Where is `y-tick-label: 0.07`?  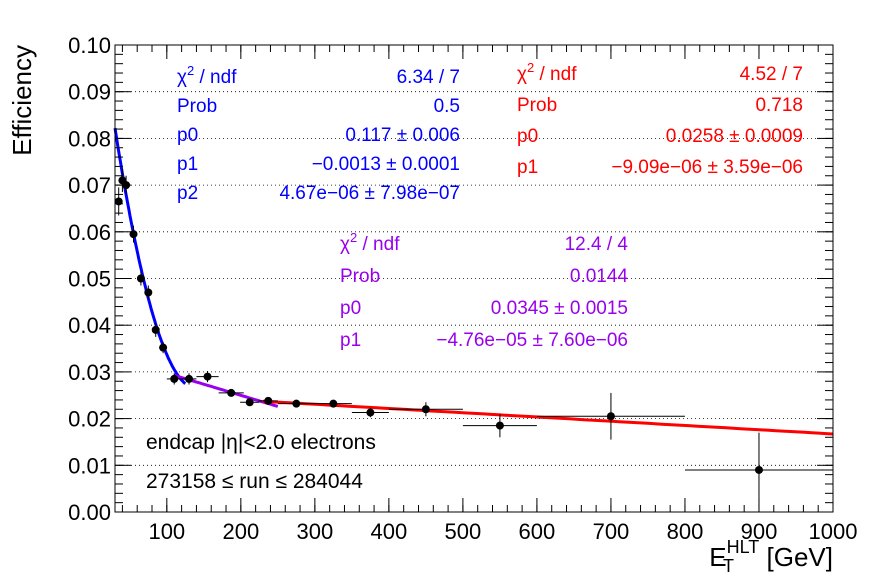
y-tick-label: 0.07 is located at coordinates (89, 185).